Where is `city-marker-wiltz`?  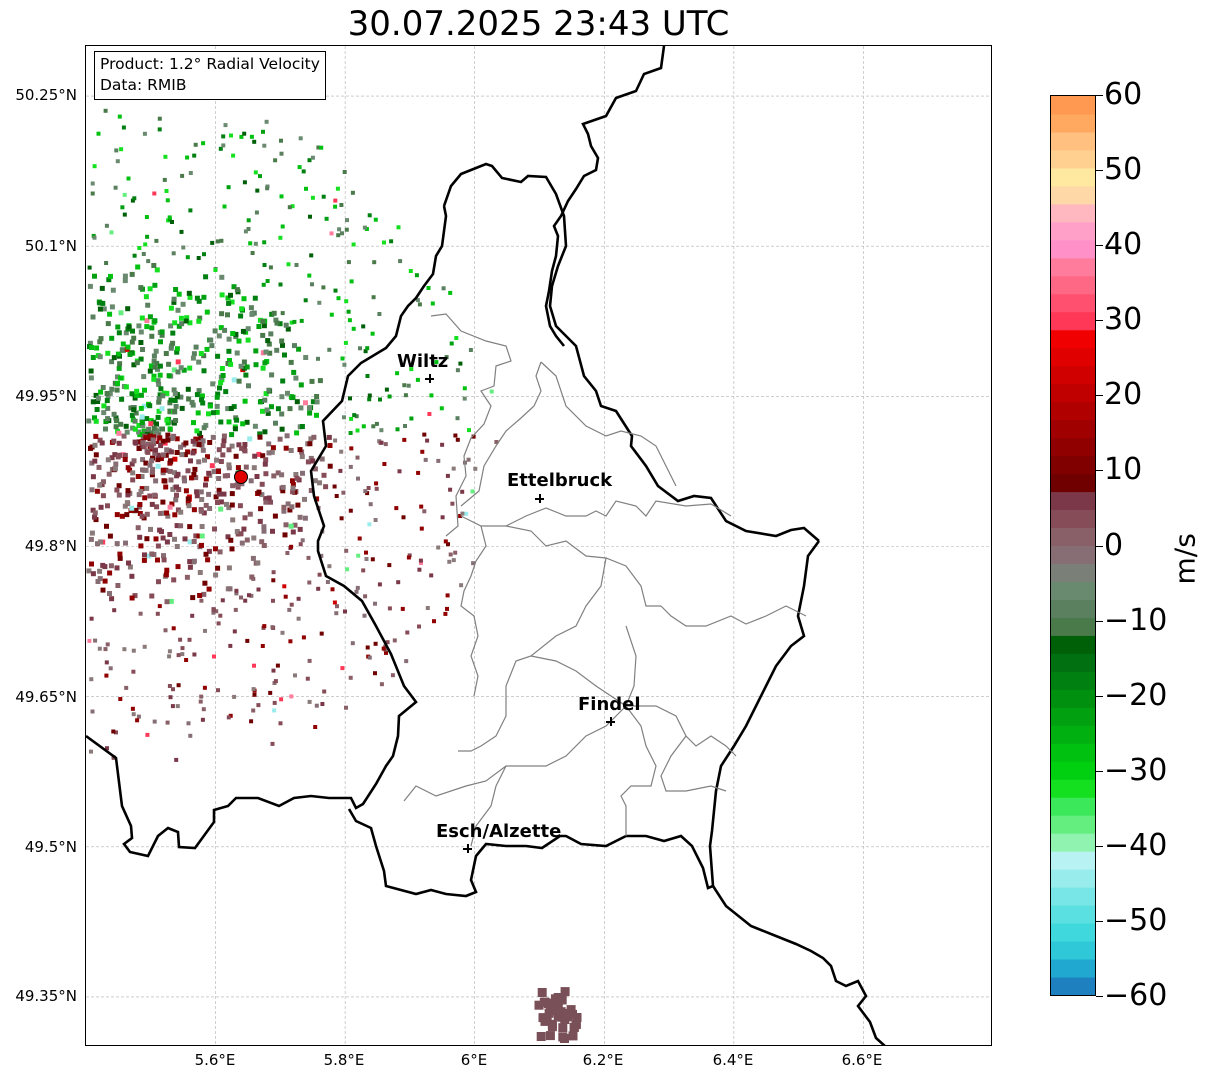 city-marker-wiltz is located at coordinates (429, 378).